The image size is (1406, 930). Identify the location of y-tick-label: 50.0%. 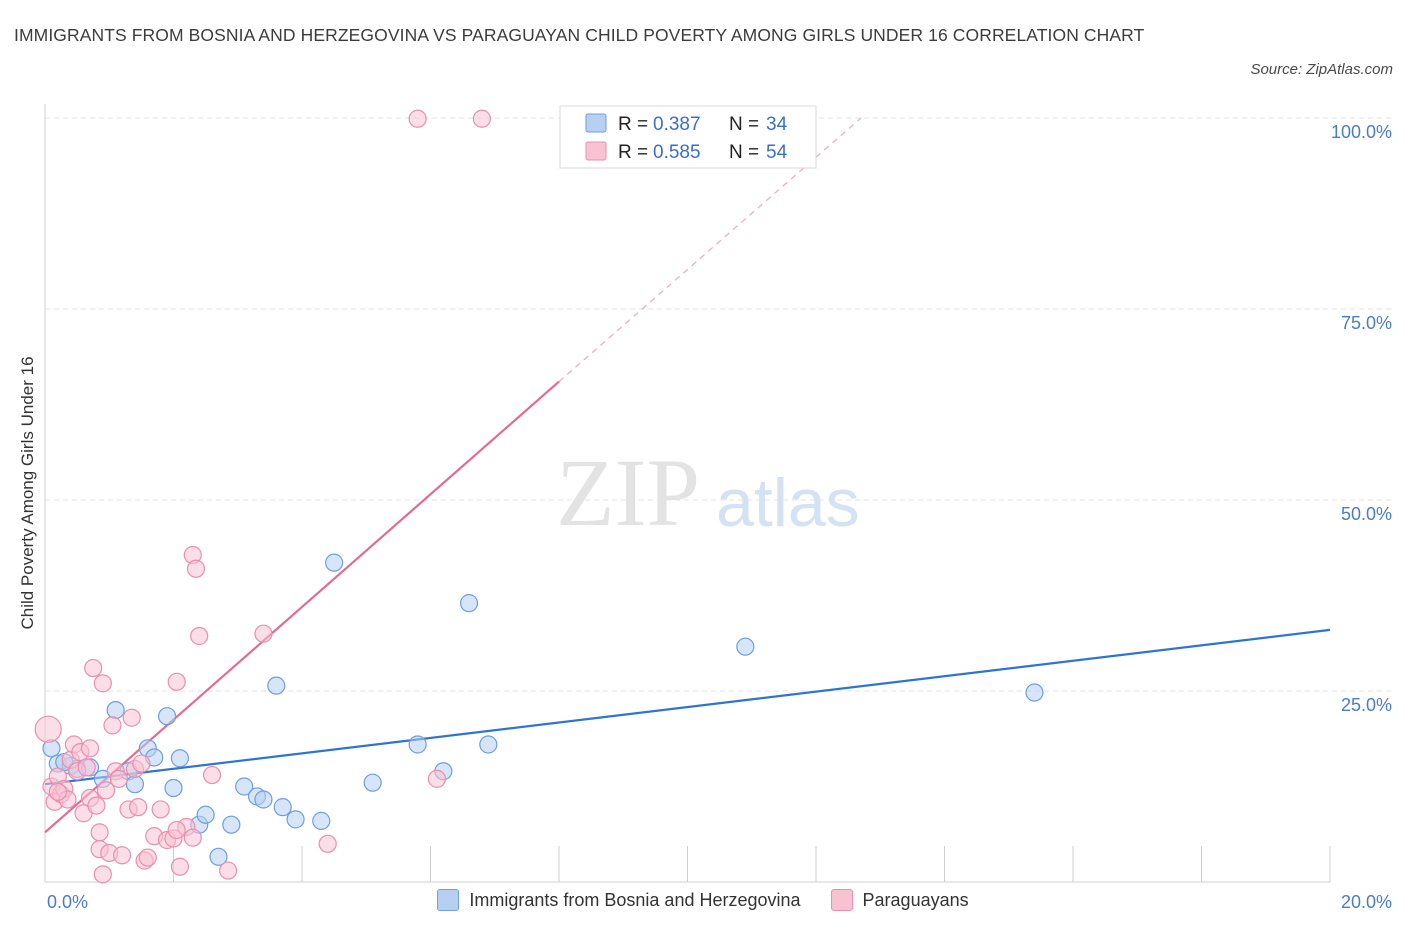
(1366, 514).